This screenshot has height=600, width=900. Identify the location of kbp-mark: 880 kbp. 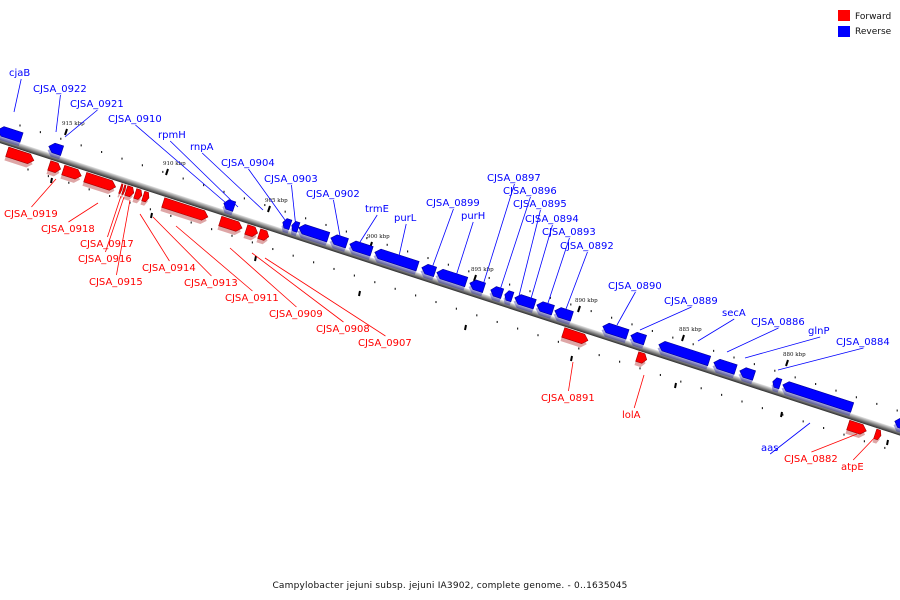
(794, 359).